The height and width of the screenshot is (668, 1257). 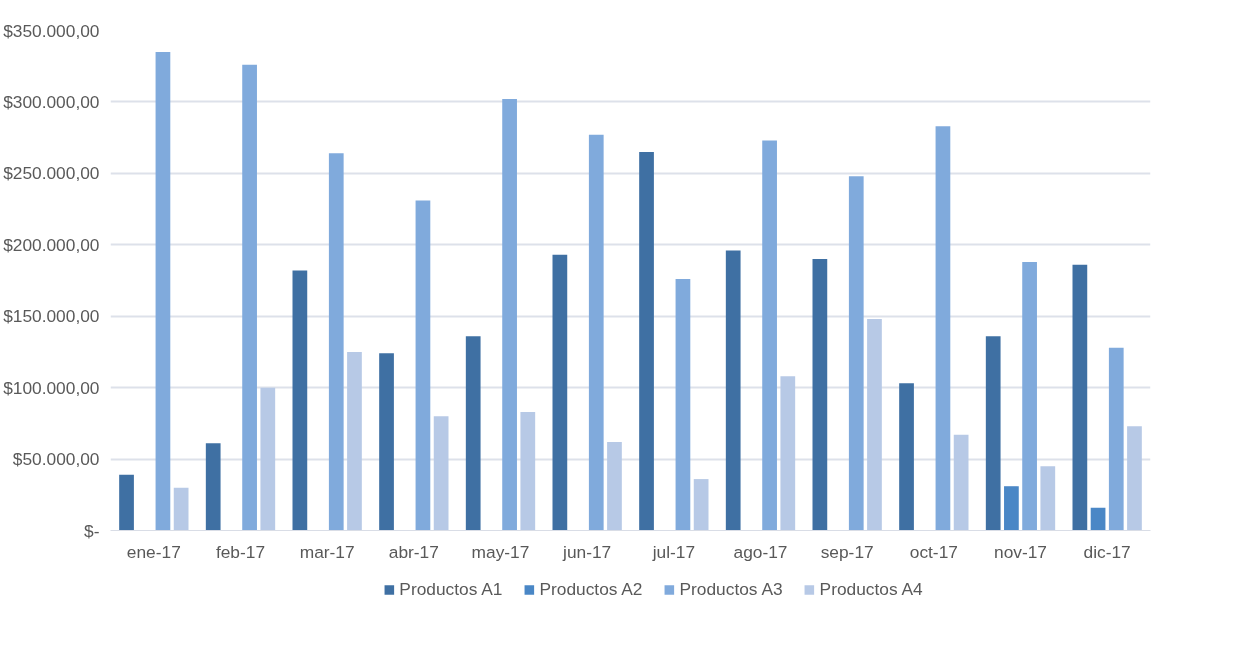 I want to click on x-tick-label: jul-17, so click(x=673, y=551).